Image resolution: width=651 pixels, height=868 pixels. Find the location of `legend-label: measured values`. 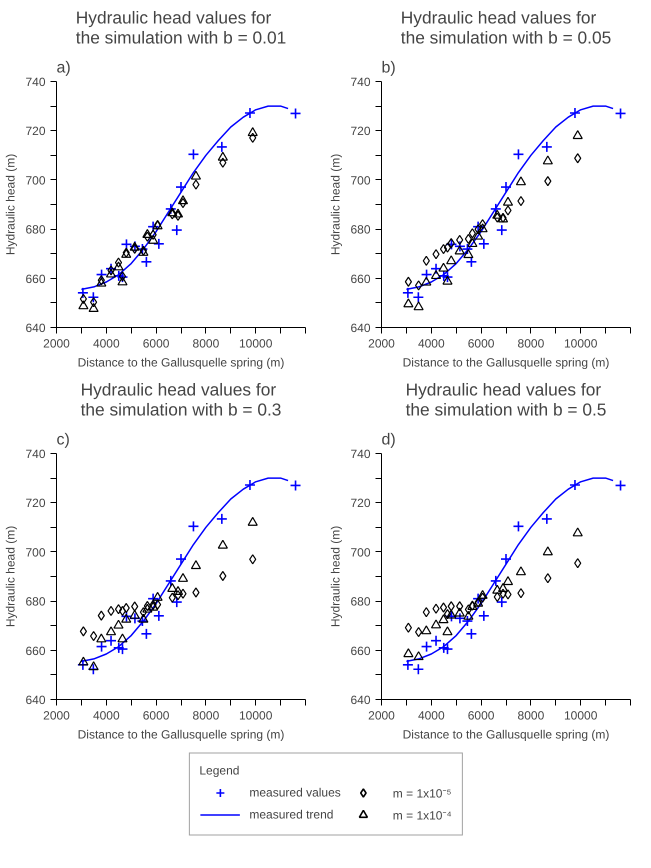

legend-label: measured values is located at coordinates (295, 793).